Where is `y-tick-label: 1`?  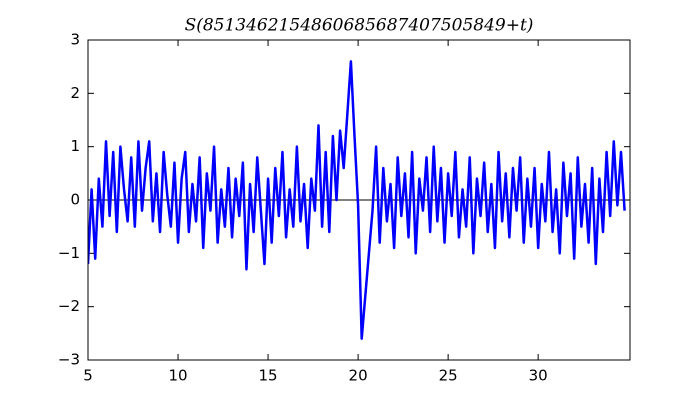
y-tick-label: 1 is located at coordinates (75, 146).